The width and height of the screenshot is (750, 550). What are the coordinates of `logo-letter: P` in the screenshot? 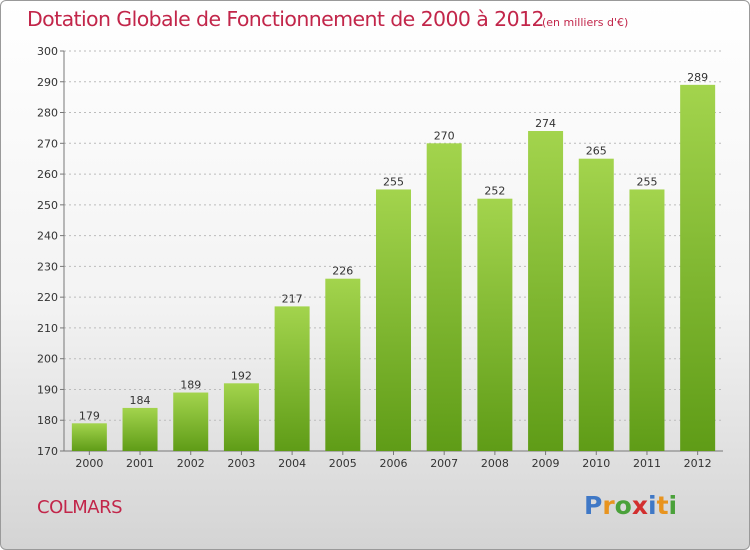 It's located at (593, 505).